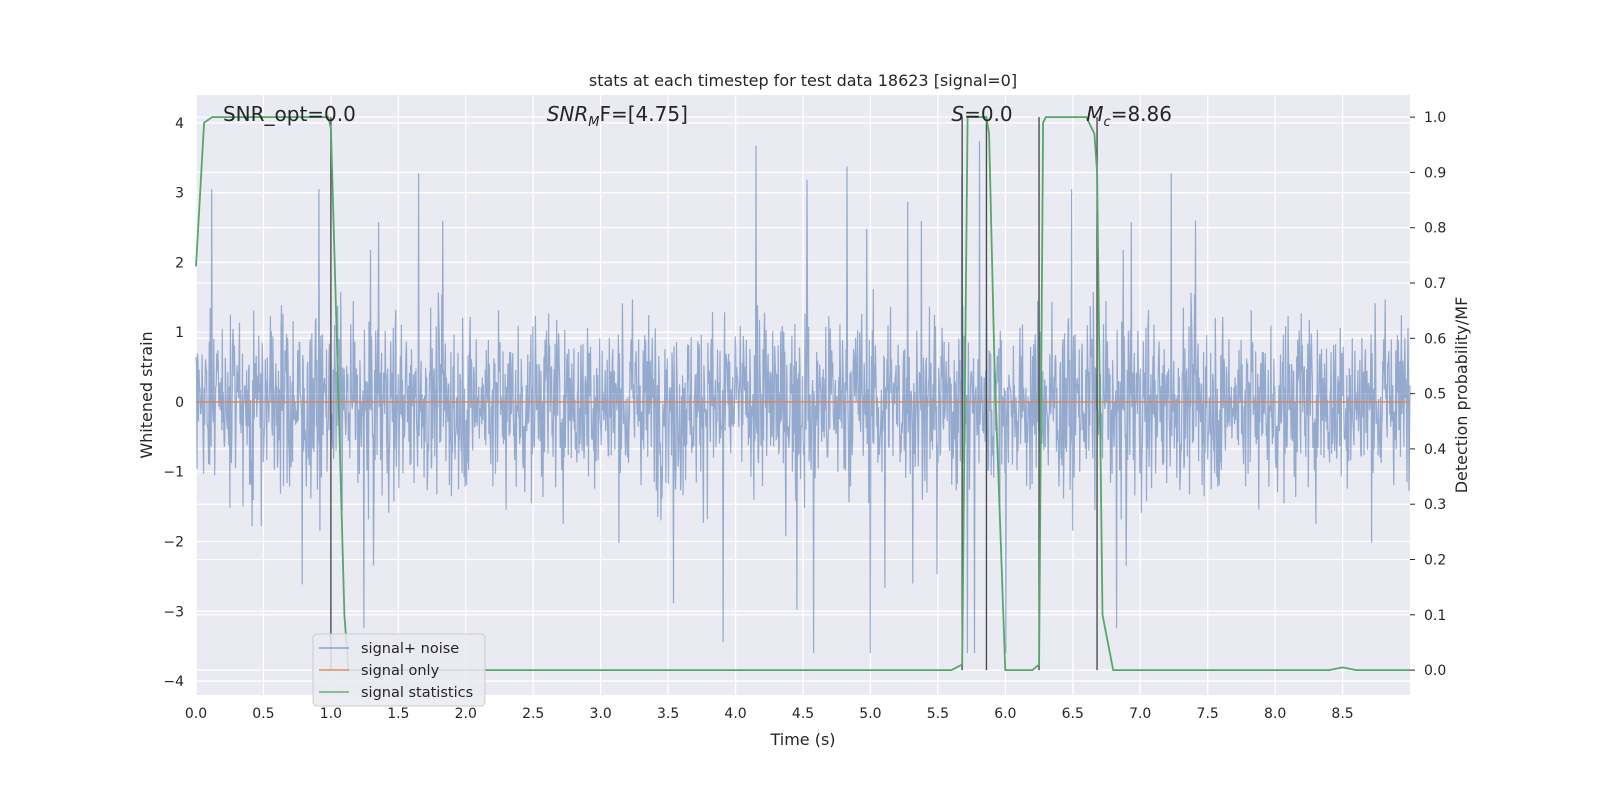 The image size is (1600, 800). I want to click on legend-label: signal only, so click(400, 671).